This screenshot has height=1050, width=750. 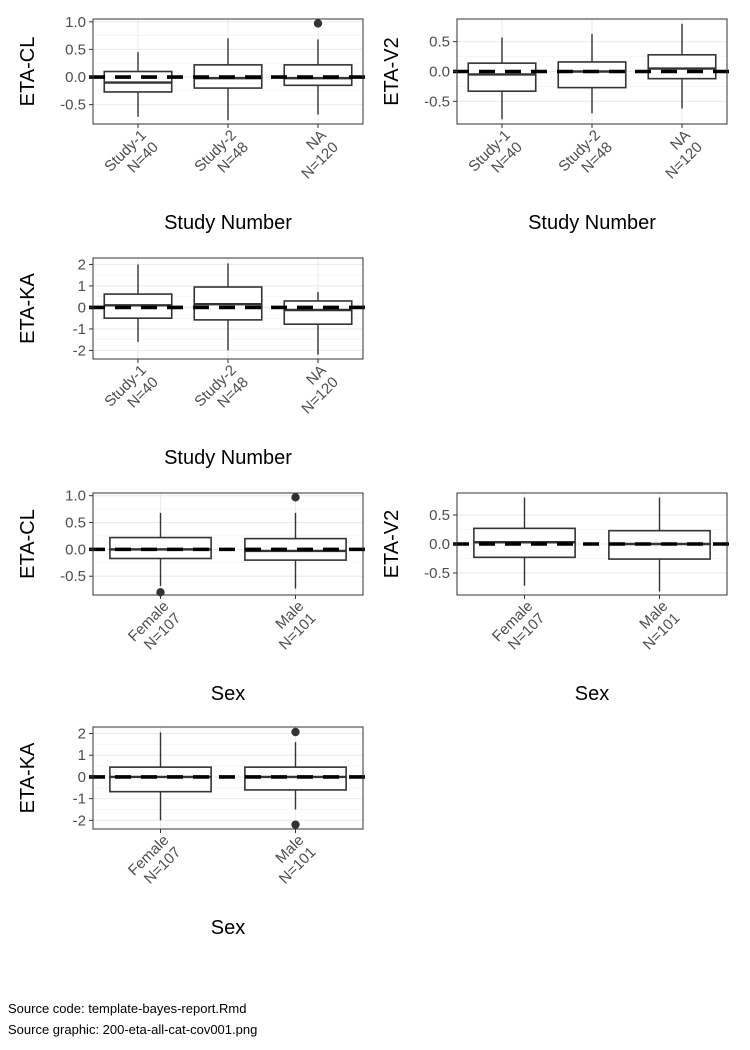 What do you see at coordinates (127, 1008) in the screenshot?
I see `source-code-note: Source code: template-bayes-report.Rmd` at bounding box center [127, 1008].